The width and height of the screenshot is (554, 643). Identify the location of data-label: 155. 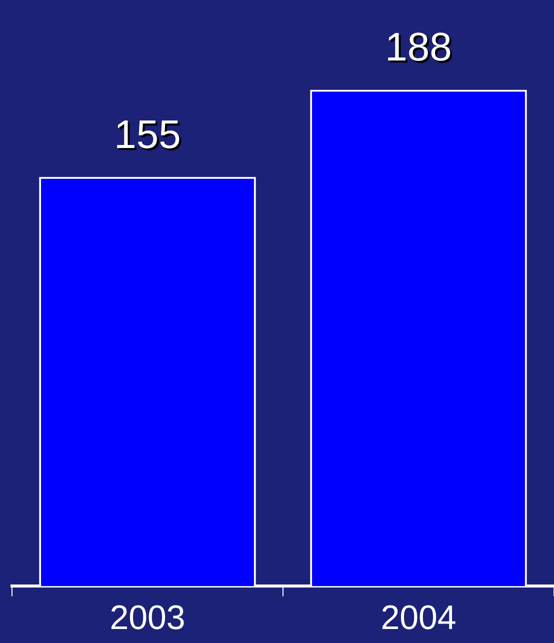
(149, 136).